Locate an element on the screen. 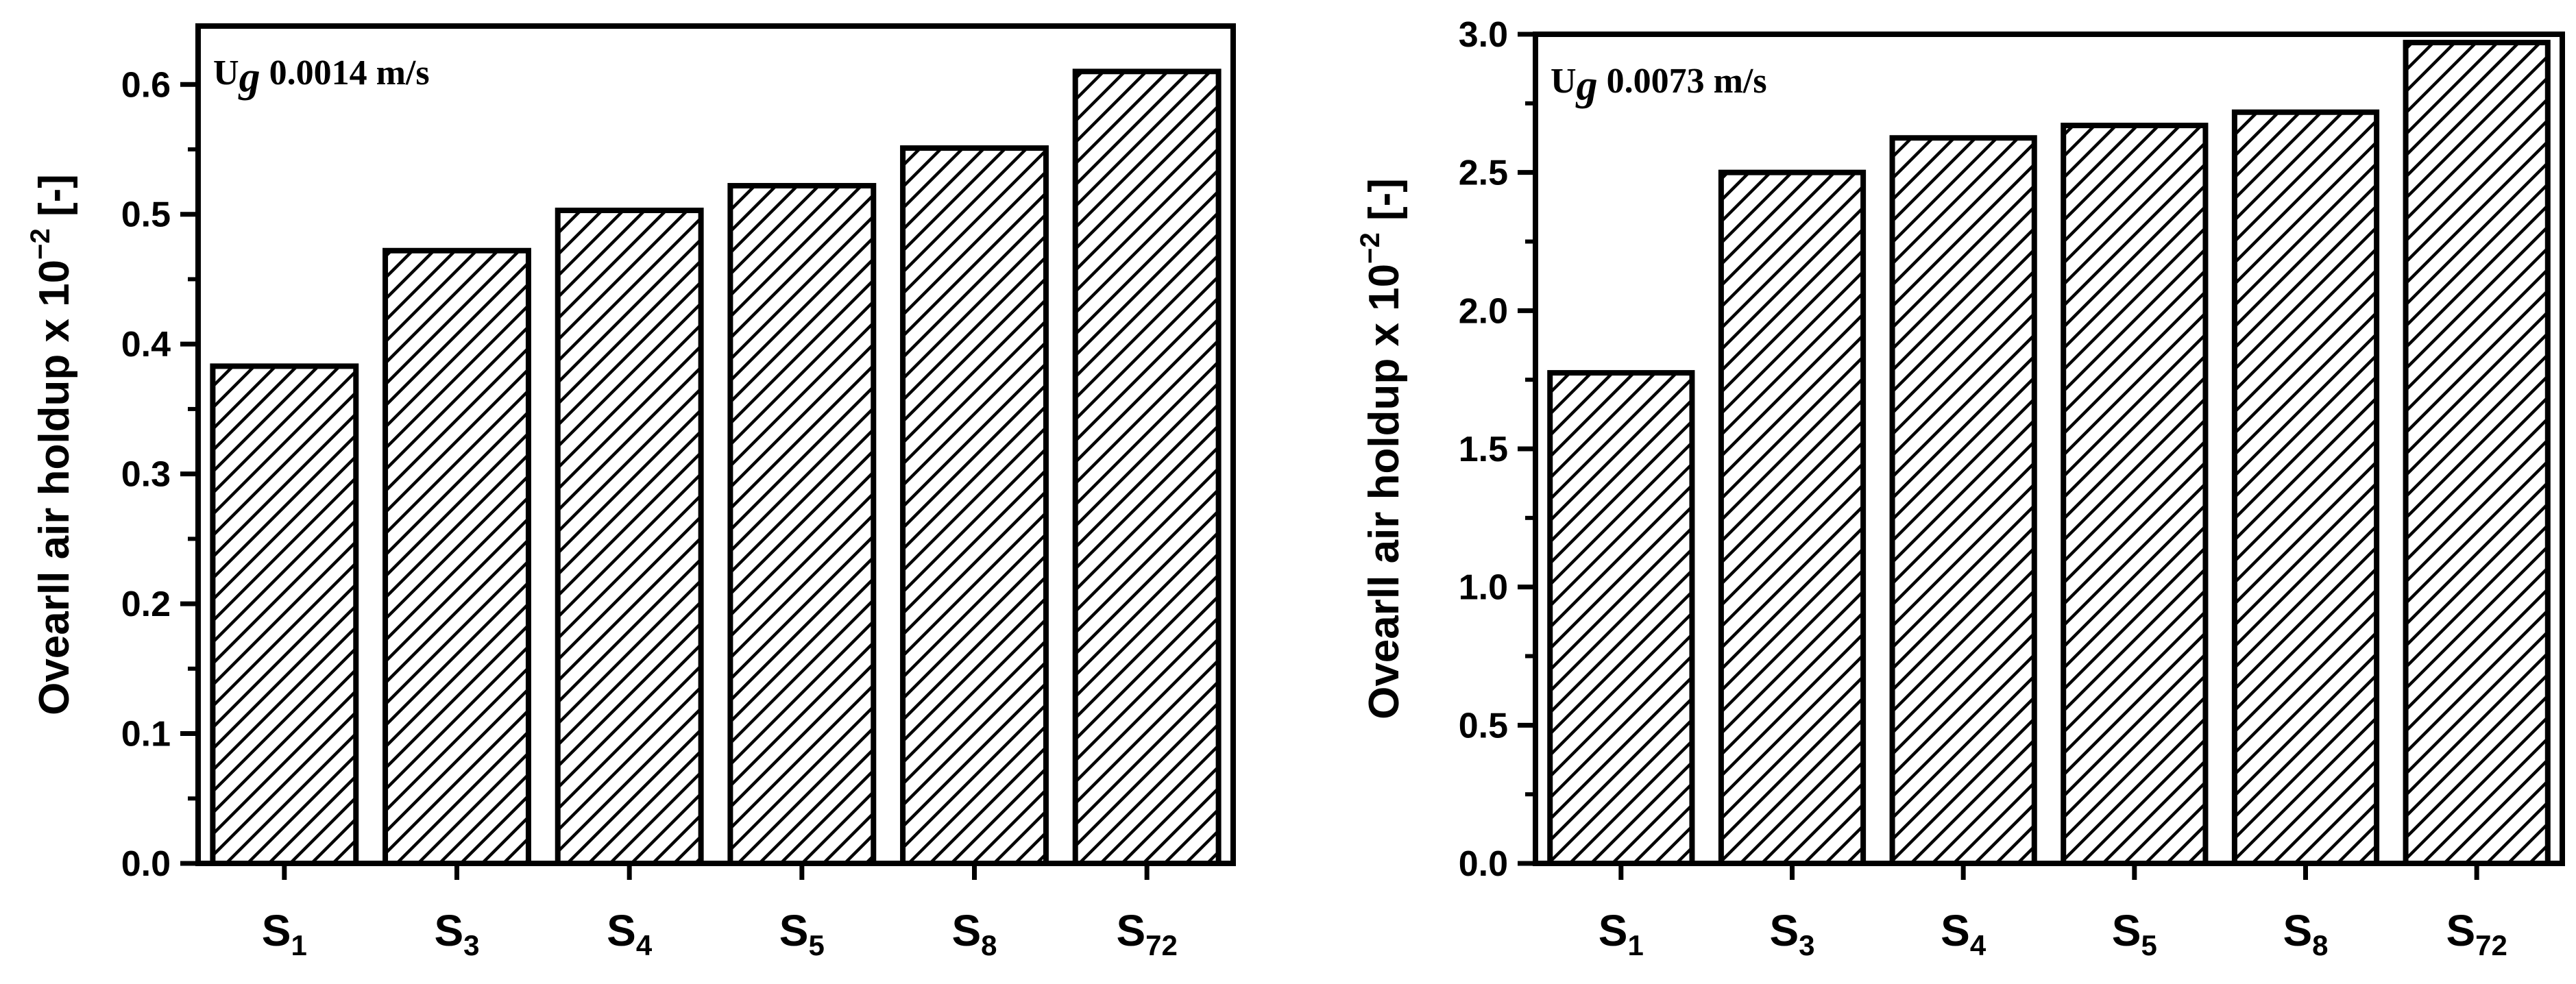 The height and width of the screenshot is (984, 2576). y-tick-label: 0.6 is located at coordinates (146, 85).